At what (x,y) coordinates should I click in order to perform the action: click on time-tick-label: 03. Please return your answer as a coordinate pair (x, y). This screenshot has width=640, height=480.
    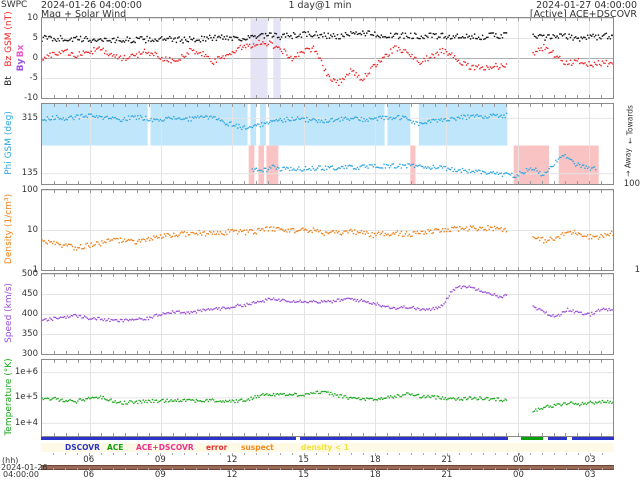
    Looking at the image, I should click on (590, 460).